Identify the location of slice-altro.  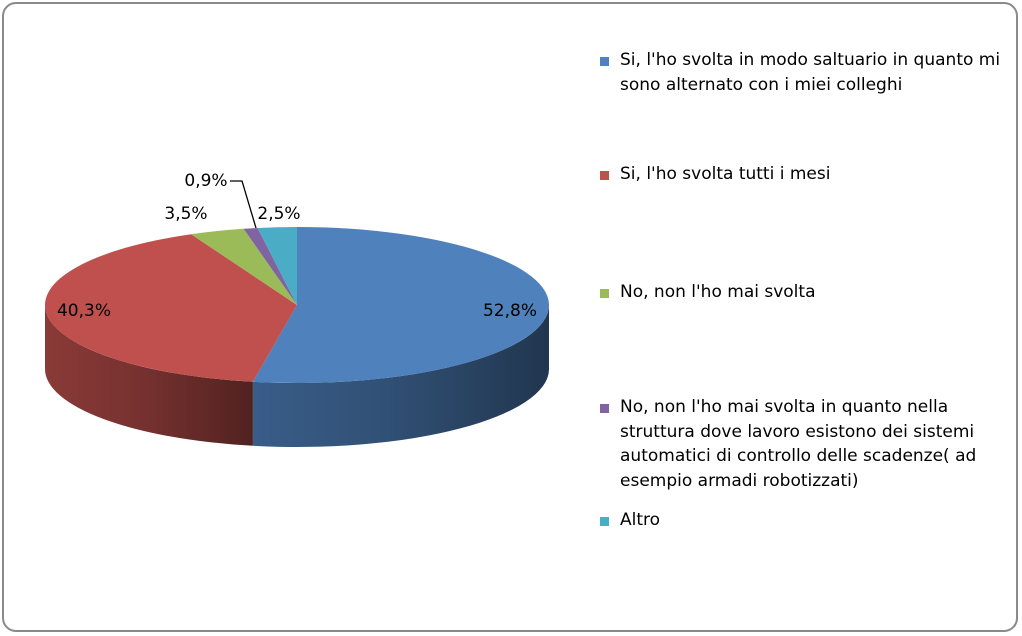
(277, 266).